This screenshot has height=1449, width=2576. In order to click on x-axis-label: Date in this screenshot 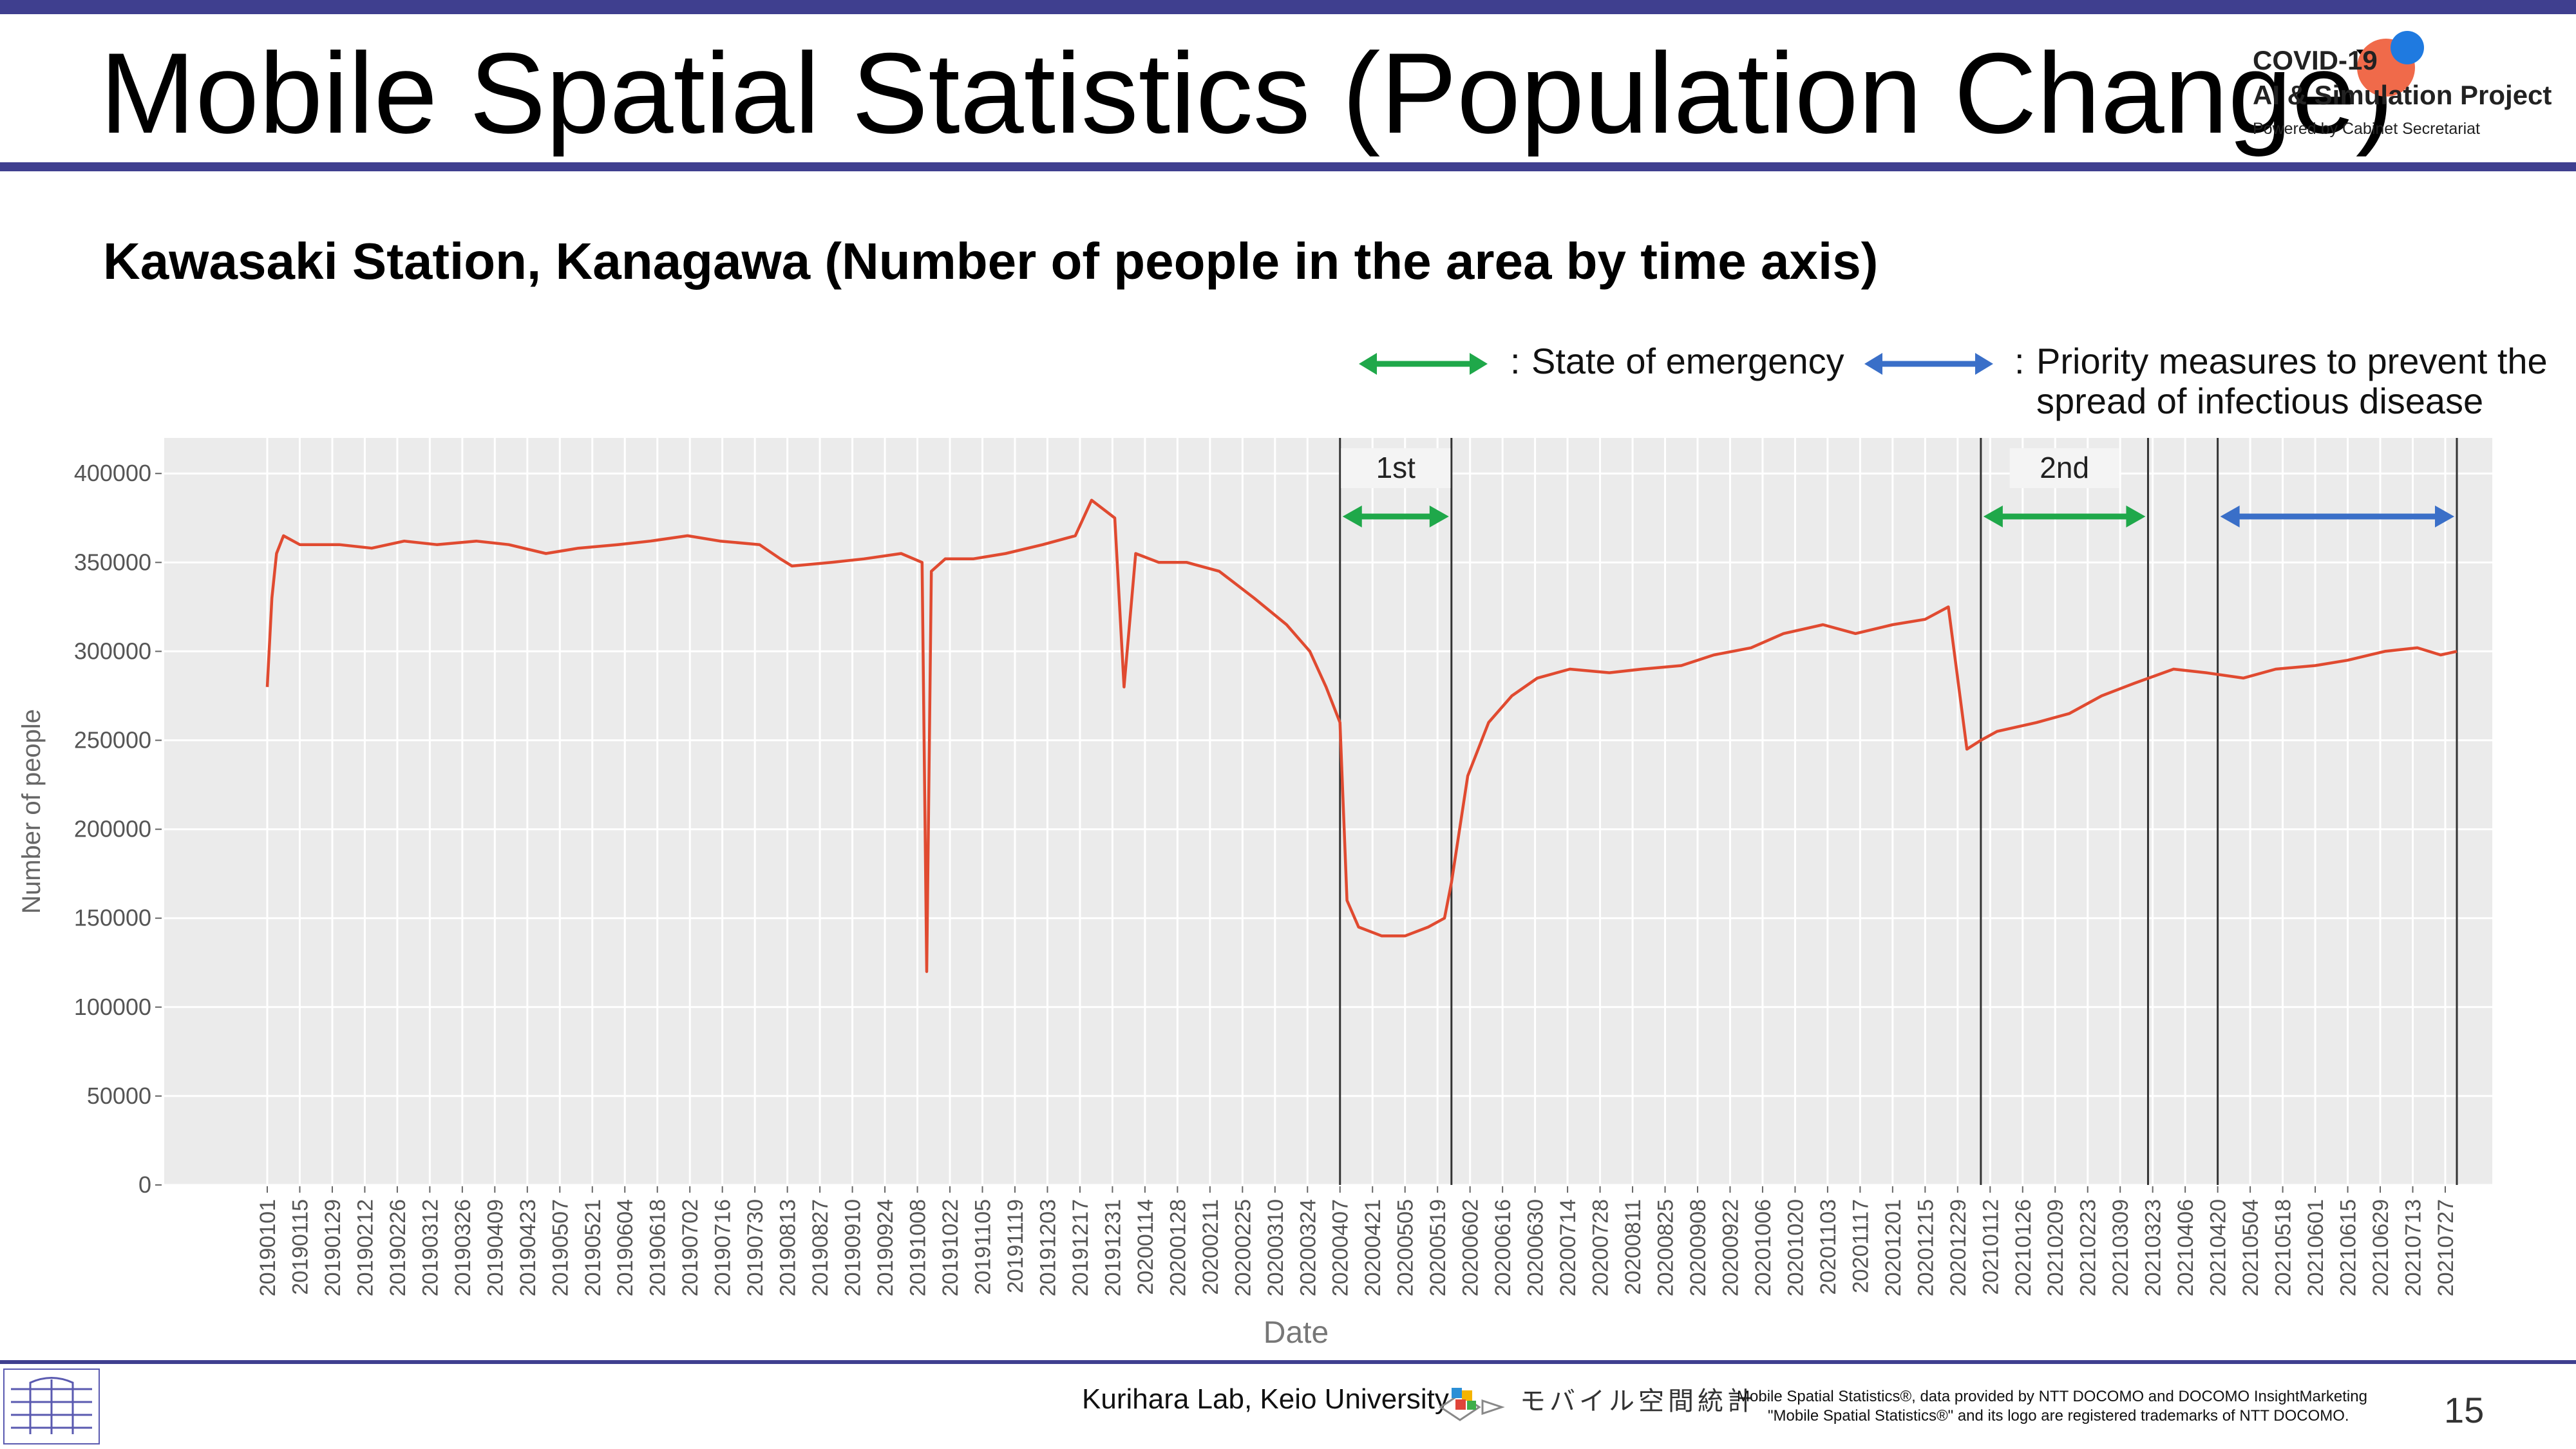, I will do `click(1296, 1333)`.